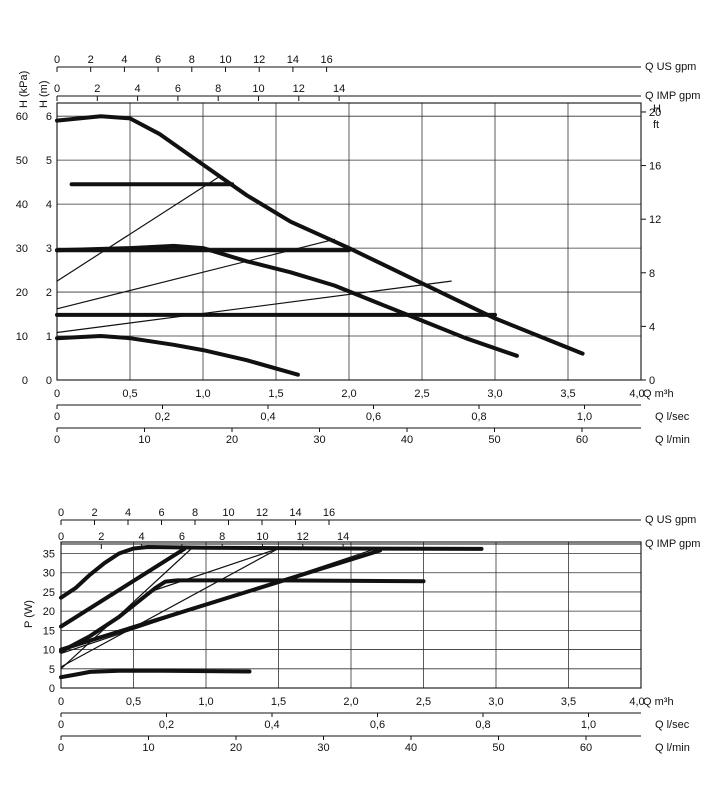  Describe the element at coordinates (49, 161) in the screenshot. I see `y-tick-label-m: 5` at that location.